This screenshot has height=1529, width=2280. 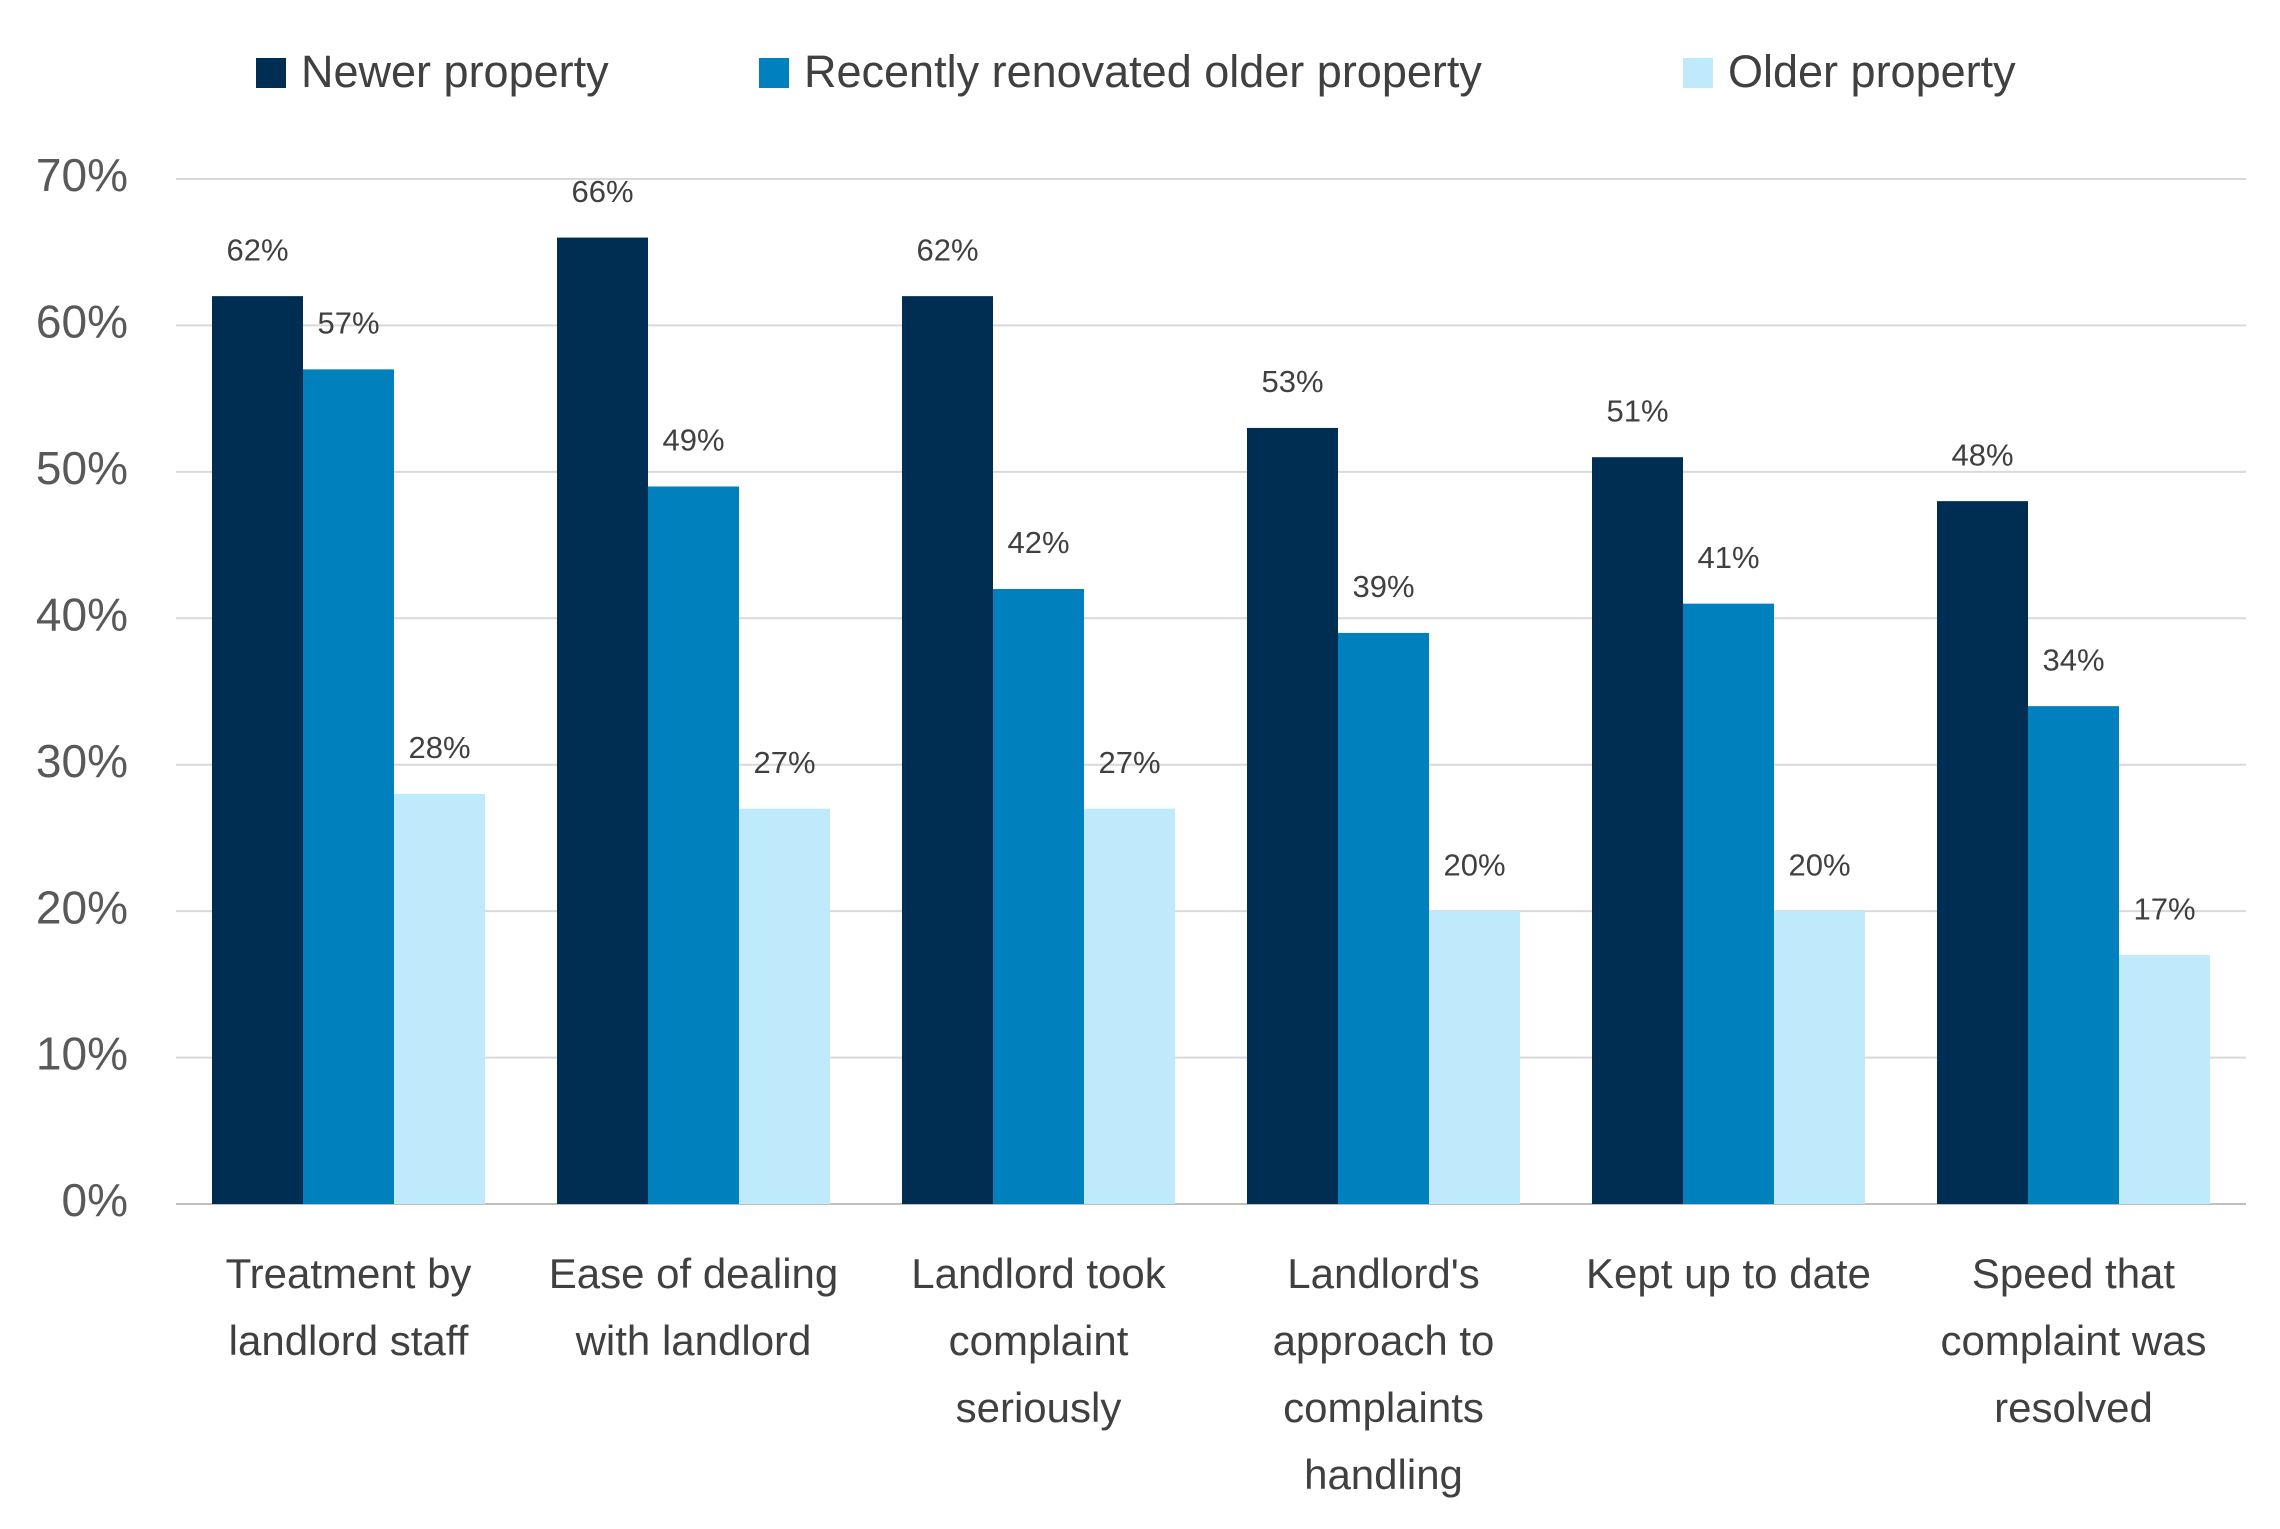 I want to click on y-tick-label: 40%, so click(x=82, y=614).